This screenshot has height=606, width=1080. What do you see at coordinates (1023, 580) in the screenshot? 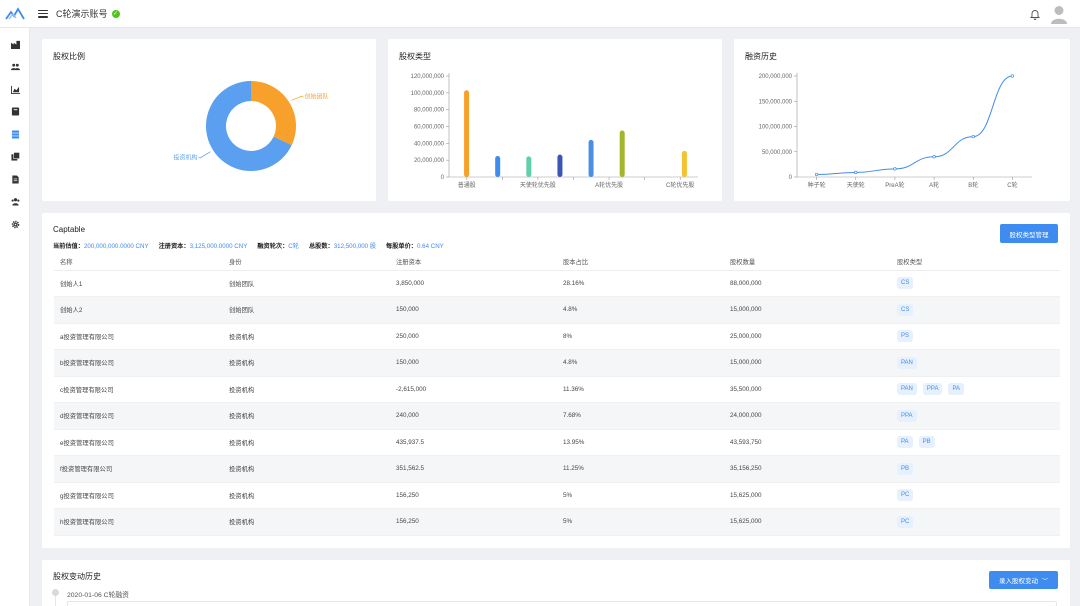
I see `record-equity-change-button: 录入股权变动 ﹀` at bounding box center [1023, 580].